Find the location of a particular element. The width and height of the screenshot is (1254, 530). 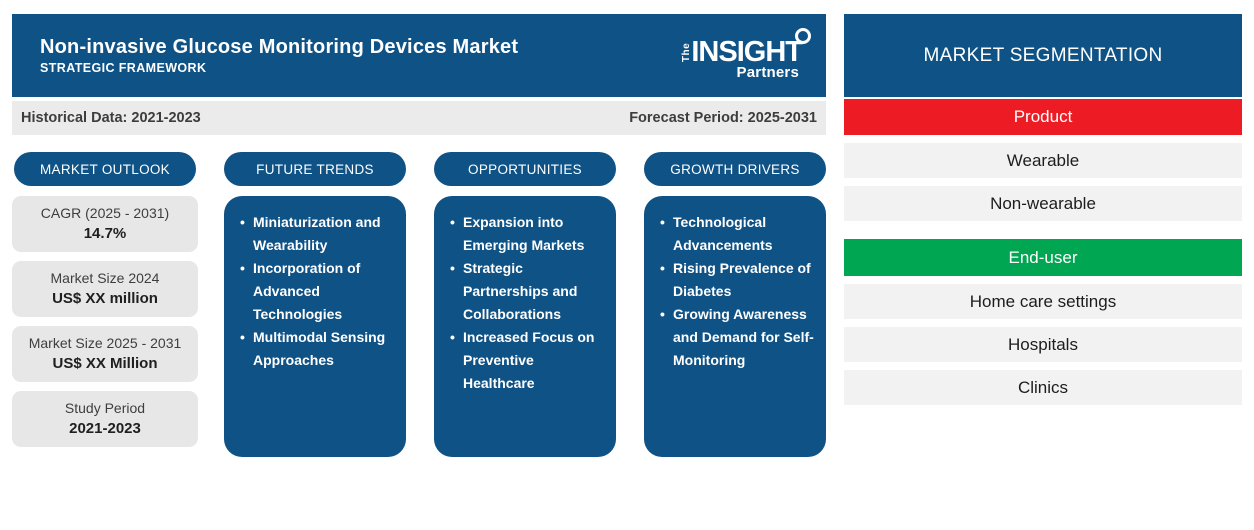

stat-study-period: Study Period 2021-2023 is located at coordinates (105, 419).